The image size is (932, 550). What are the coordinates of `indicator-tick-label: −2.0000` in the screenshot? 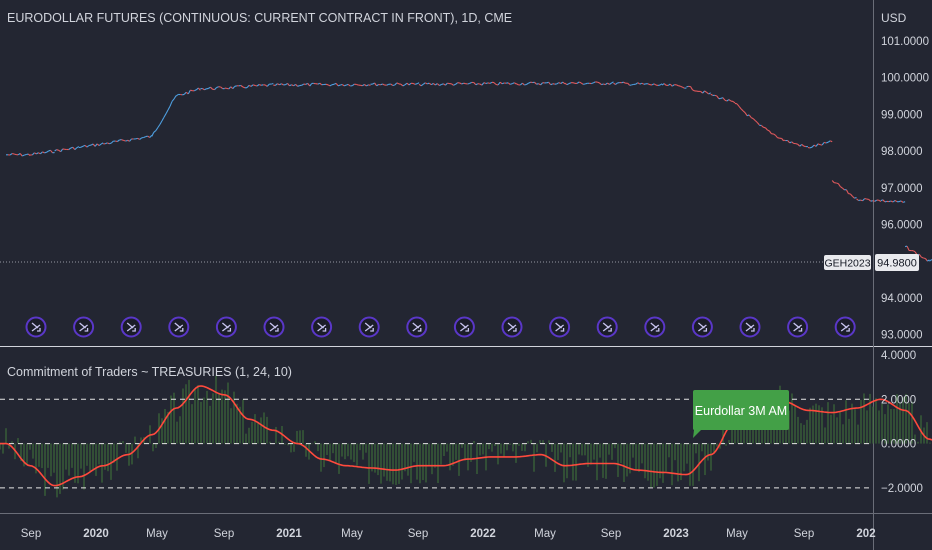 It's located at (902, 489).